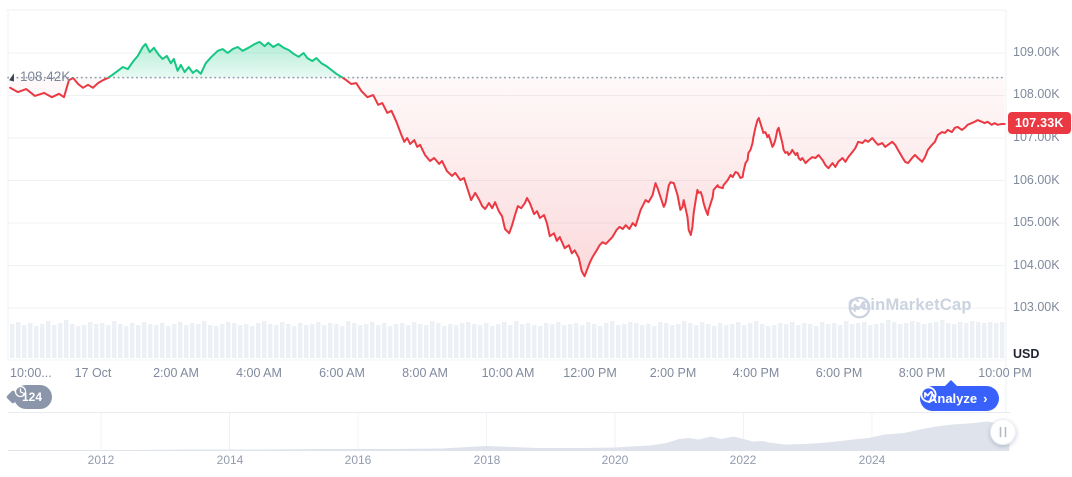 Image resolution: width=1072 pixels, height=477 pixels. Describe the element at coordinates (615, 460) in the screenshot. I see `year-label: 2020` at that location.